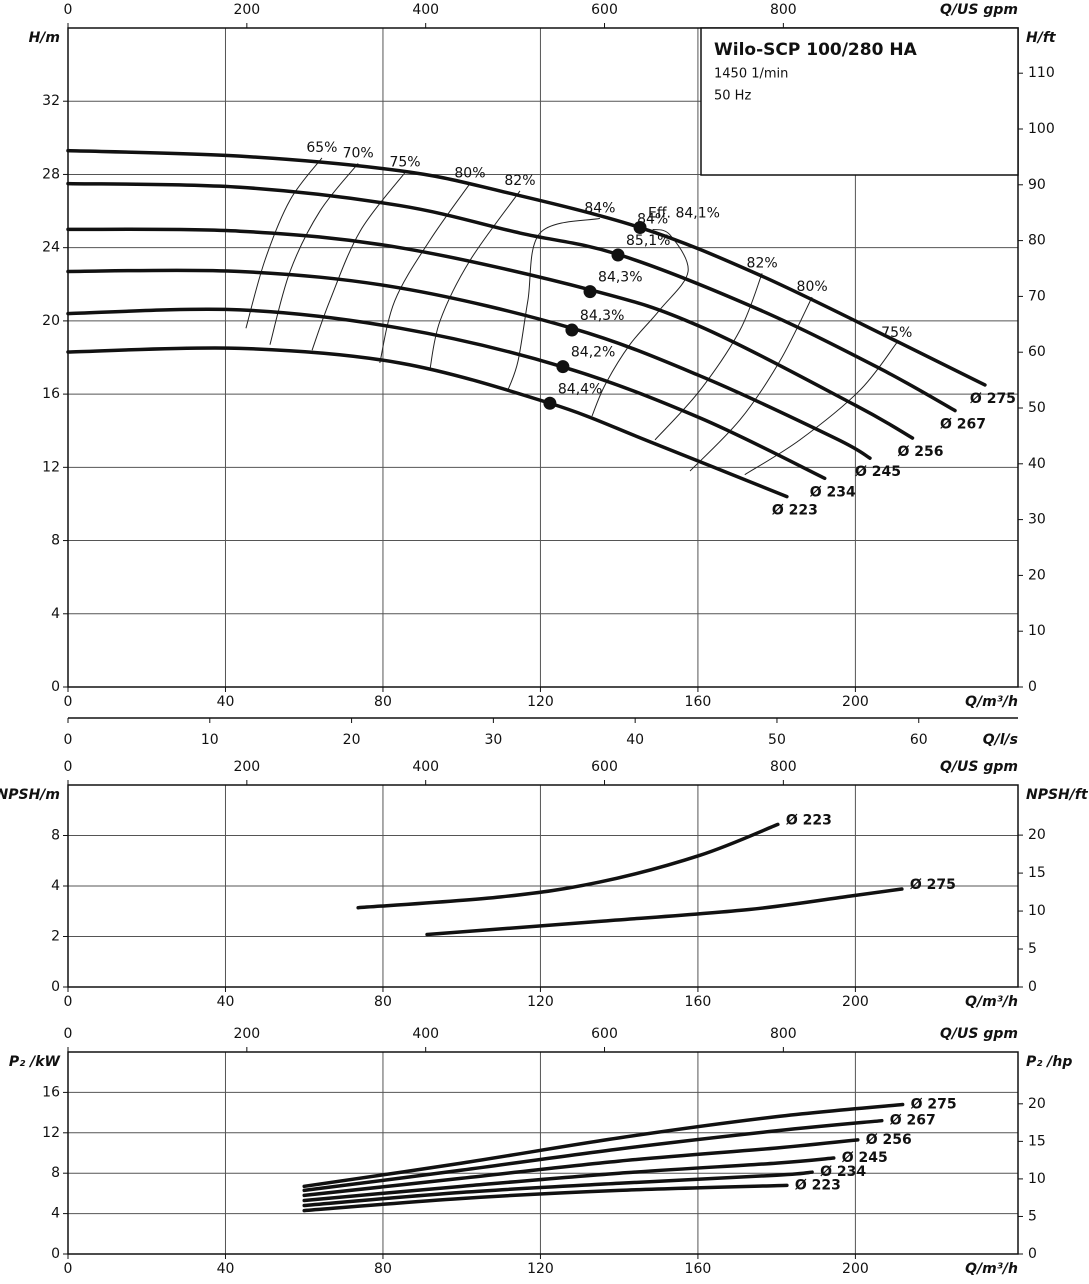 This screenshot has height=1284, width=1089. I want to click on x2-tick-label: 400, so click(425, 767).